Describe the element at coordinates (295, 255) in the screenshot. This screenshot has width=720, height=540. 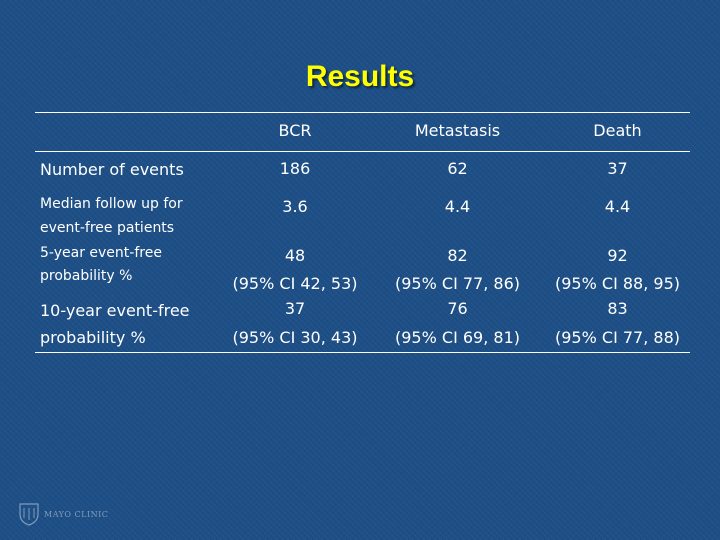
I see `five-year-bcr-value: 48` at that location.